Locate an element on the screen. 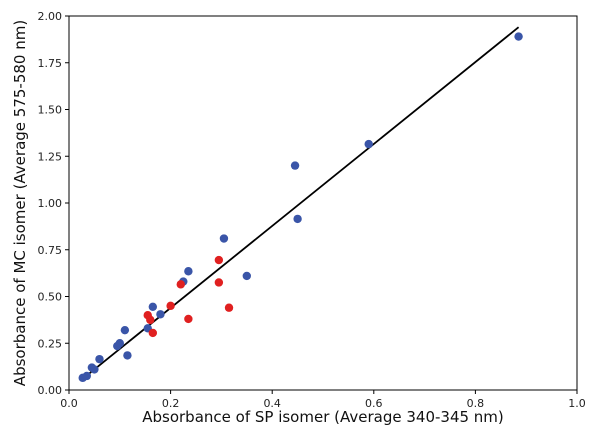 This screenshot has width=589, height=431. y-tick-label: 1.75 is located at coordinates (50, 63).